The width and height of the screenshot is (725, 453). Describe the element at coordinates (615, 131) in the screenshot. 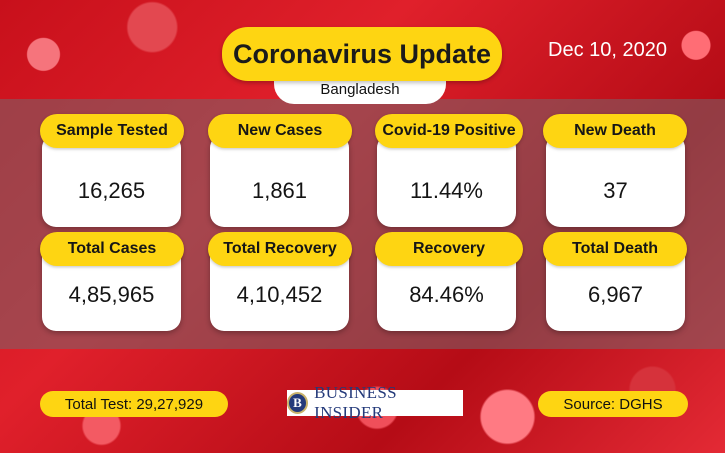

I see `stat-label: New Death` at that location.